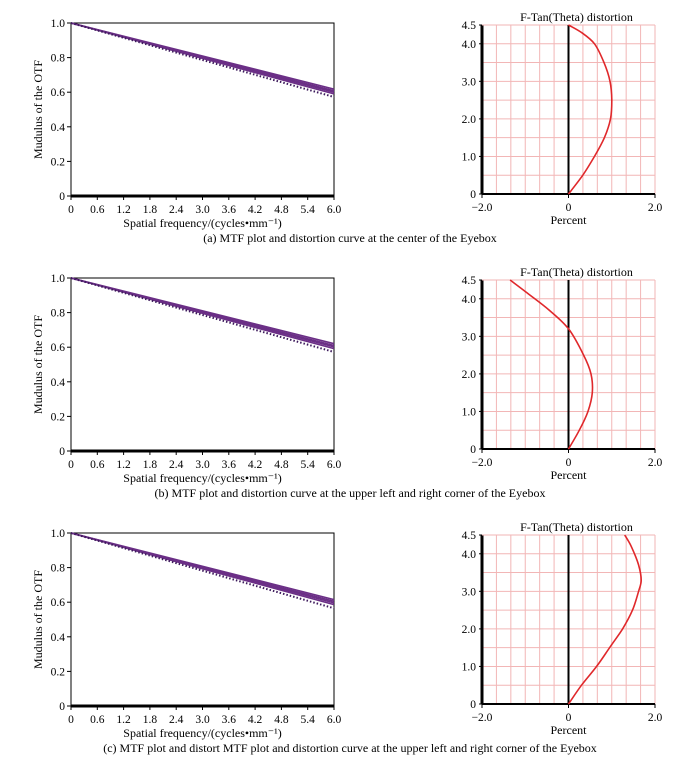 The width and height of the screenshot is (700, 765). Describe the element at coordinates (551, 364) in the screenshot. I see `distortion-series-distortion` at that location.